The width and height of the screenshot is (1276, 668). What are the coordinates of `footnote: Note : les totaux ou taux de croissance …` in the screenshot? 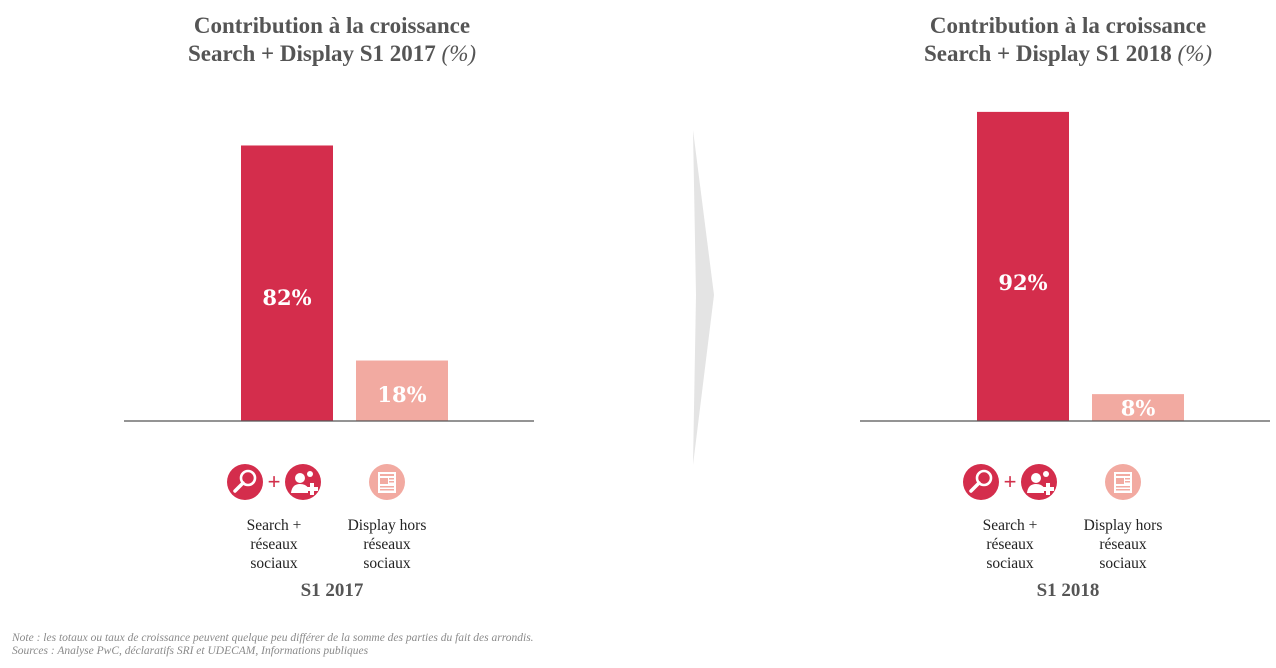 It's located at (273, 645).